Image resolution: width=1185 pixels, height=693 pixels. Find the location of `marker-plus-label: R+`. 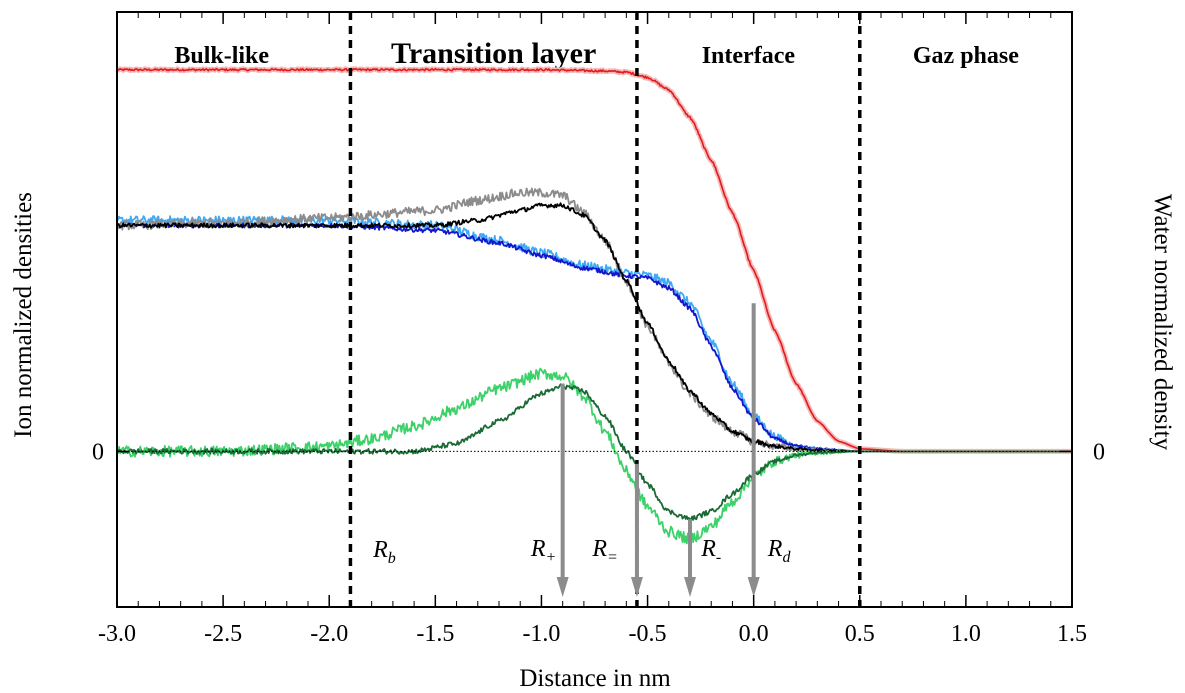

marker-plus-label: R+ is located at coordinates (543, 551).